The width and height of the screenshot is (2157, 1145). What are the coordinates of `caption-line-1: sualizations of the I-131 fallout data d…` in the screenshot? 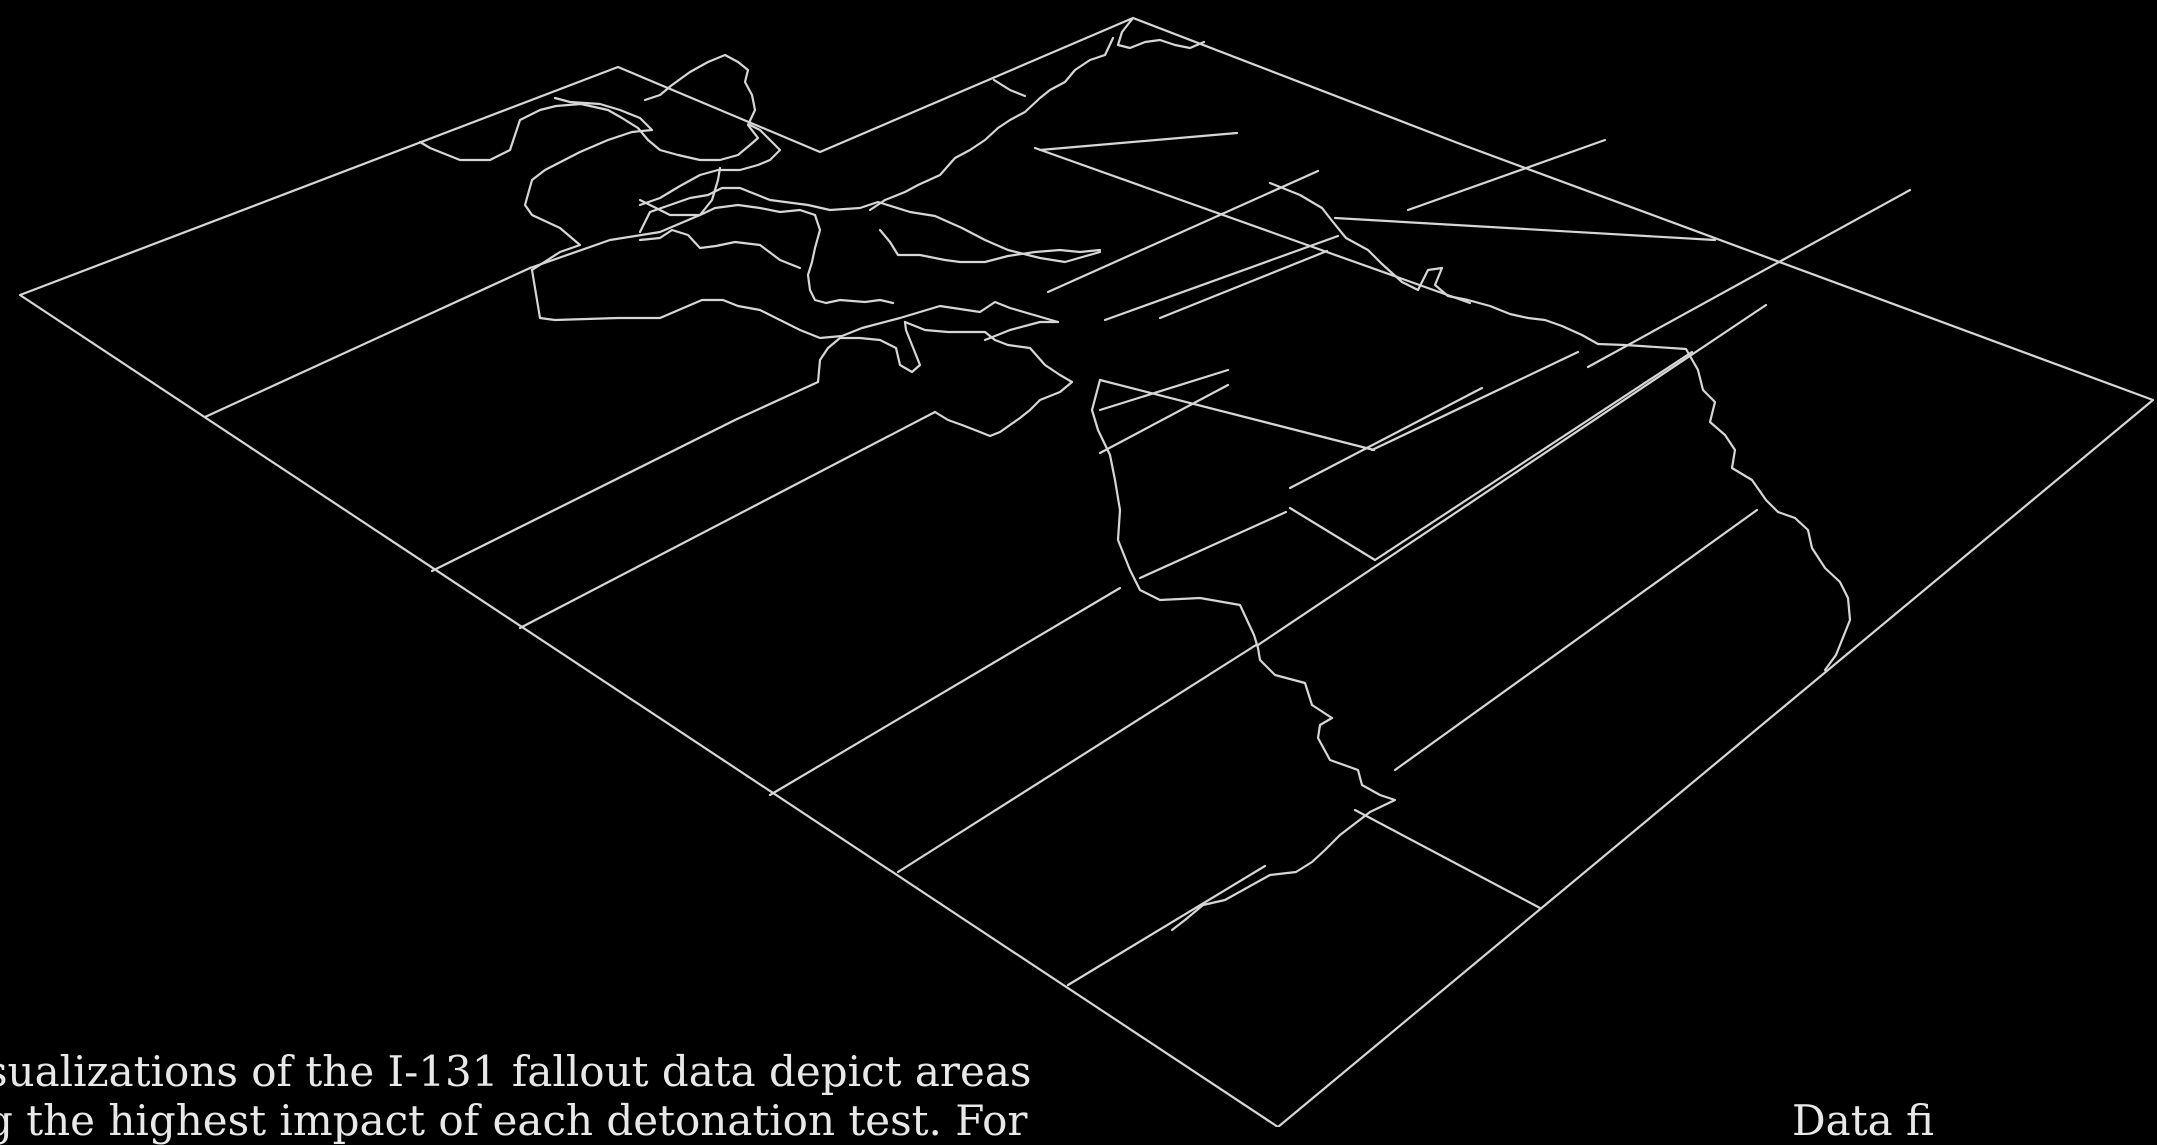 It's located at (516, 1071).